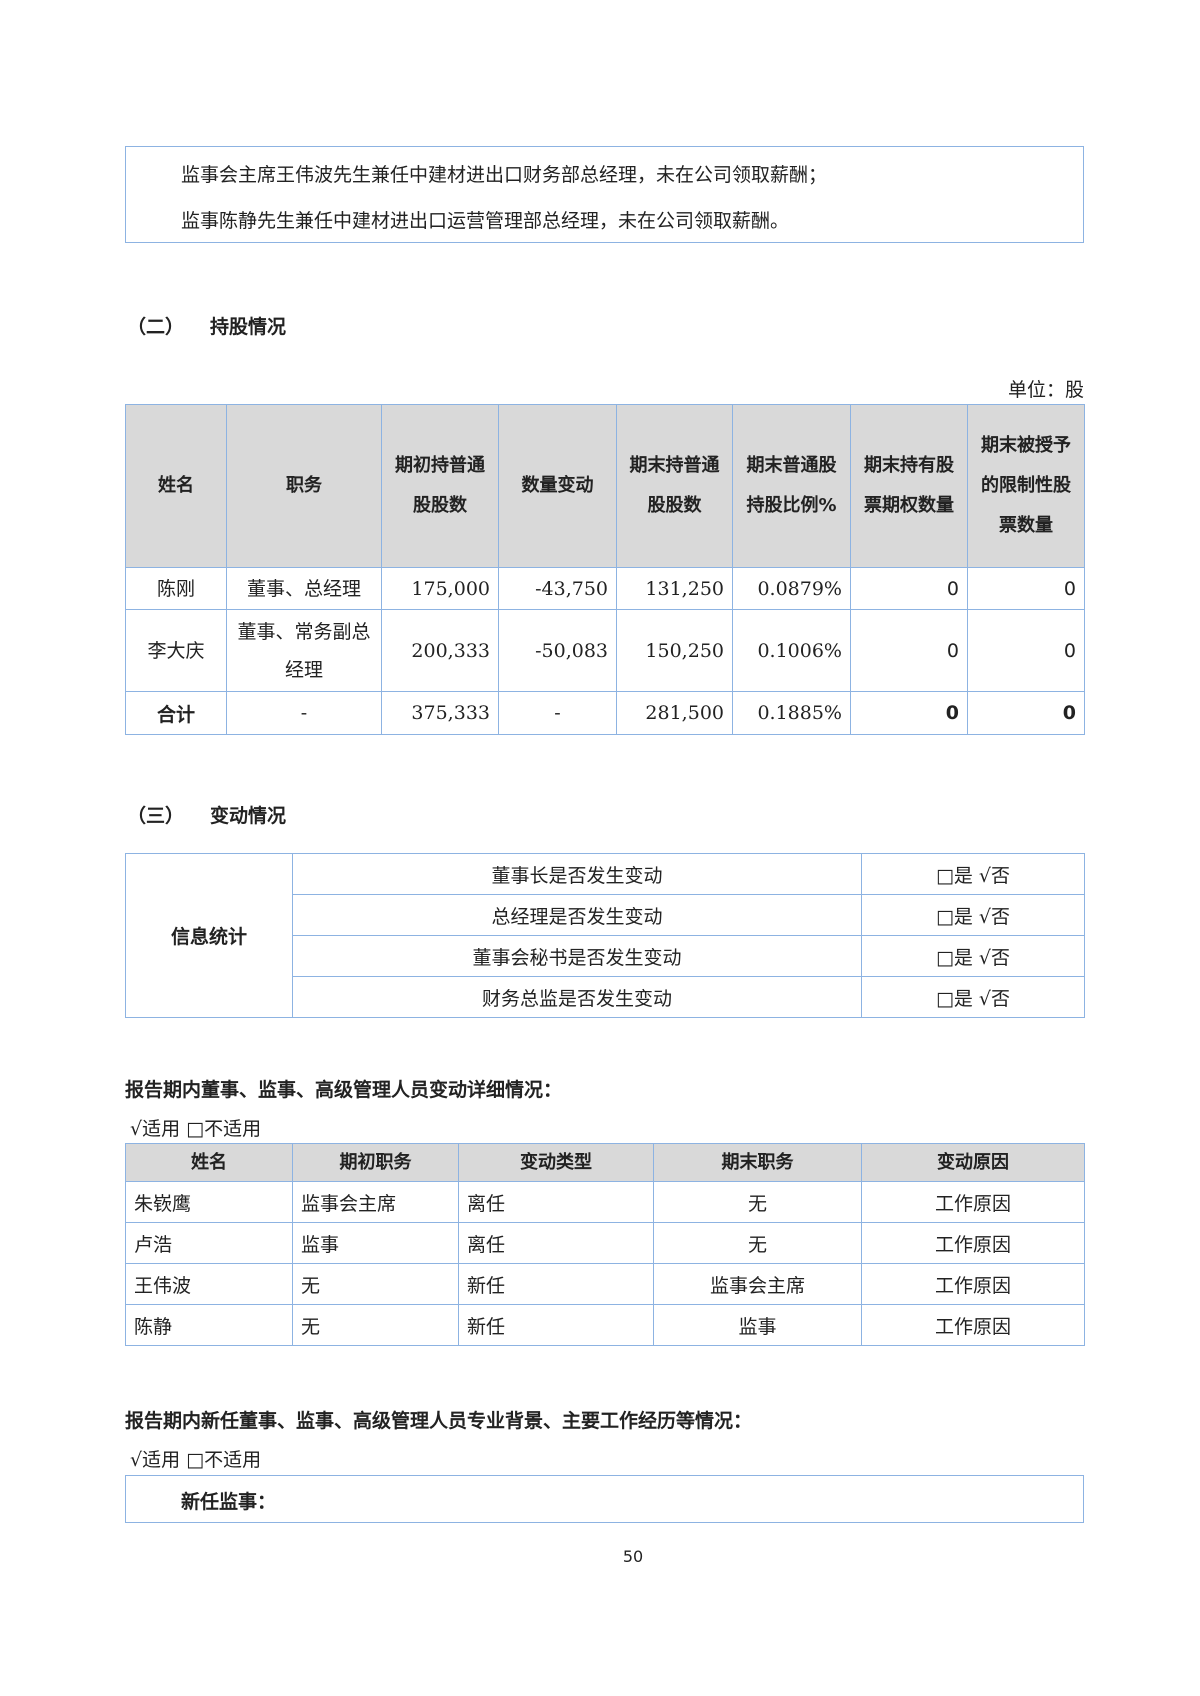 This screenshot has height=1696, width=1200. Describe the element at coordinates (440, 486) in the screenshot. I see `column-header: 期初持普通股股数` at that location.